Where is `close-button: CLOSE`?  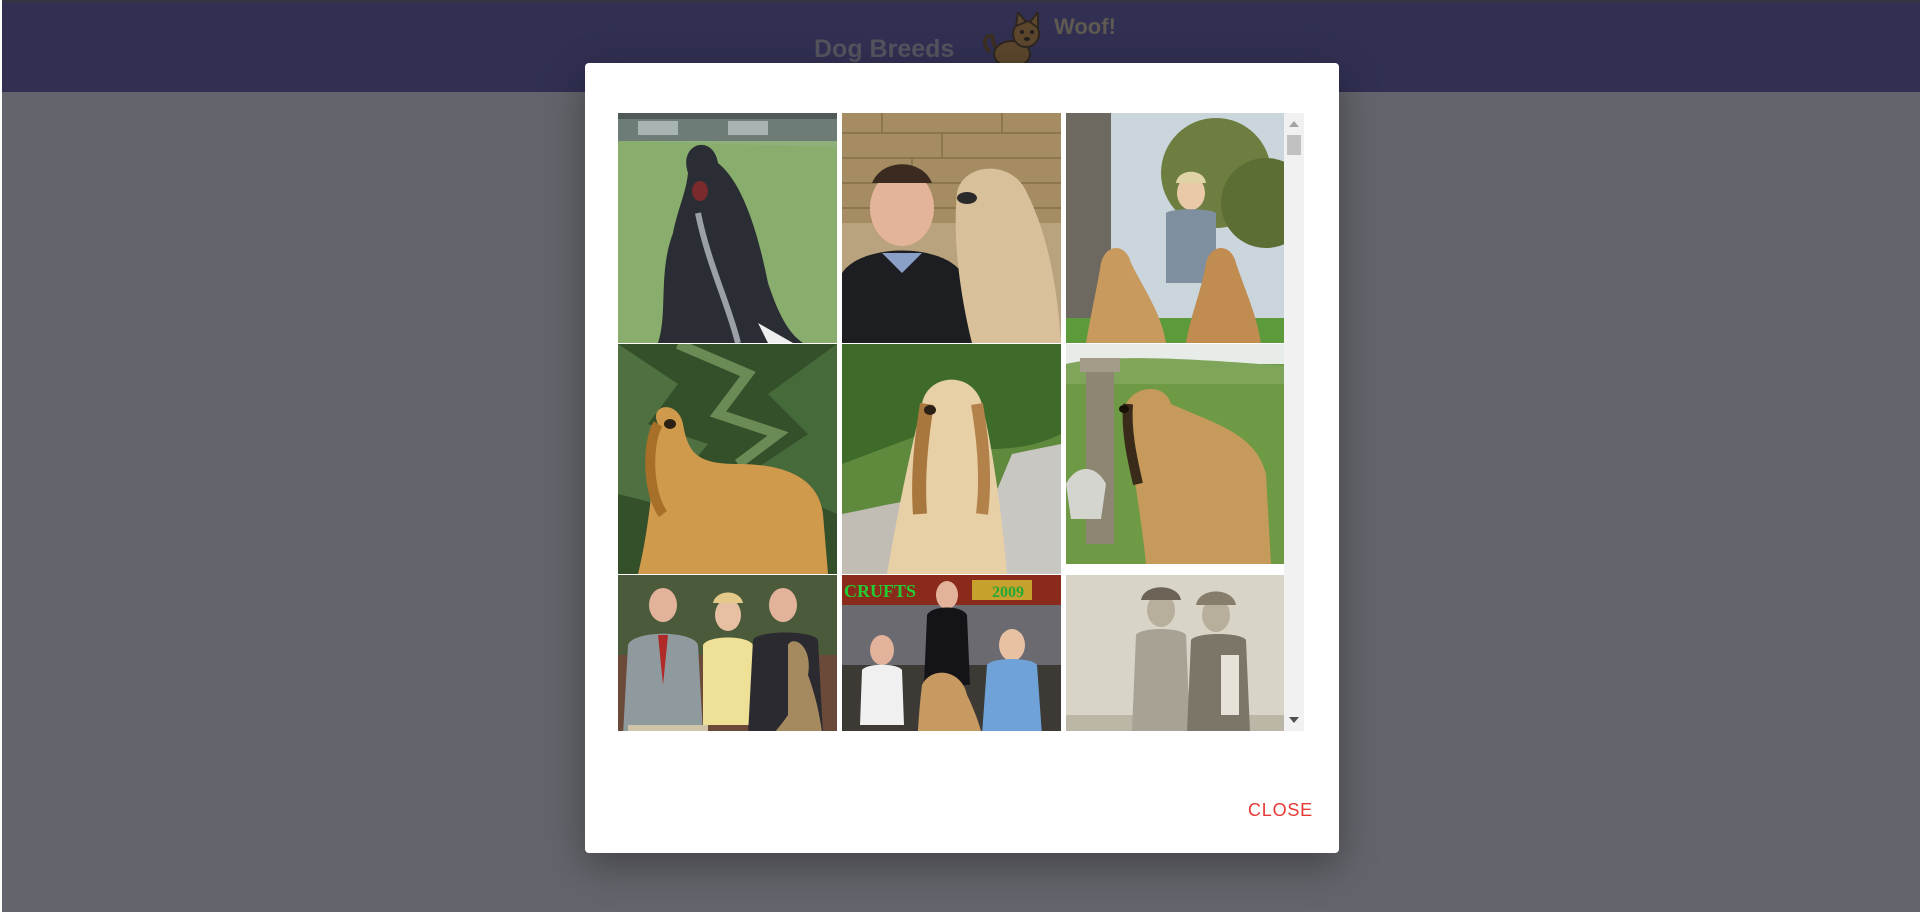 close-button: CLOSE is located at coordinates (1280, 810).